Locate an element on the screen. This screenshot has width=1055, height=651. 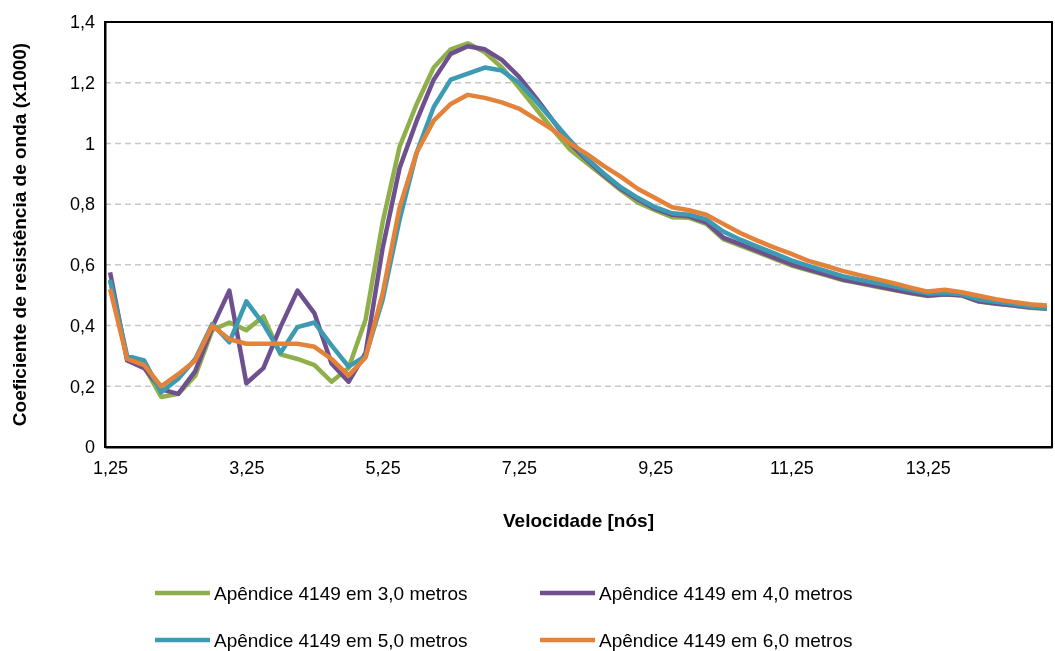
x-tick-label: 11,25 is located at coordinates (792, 467).